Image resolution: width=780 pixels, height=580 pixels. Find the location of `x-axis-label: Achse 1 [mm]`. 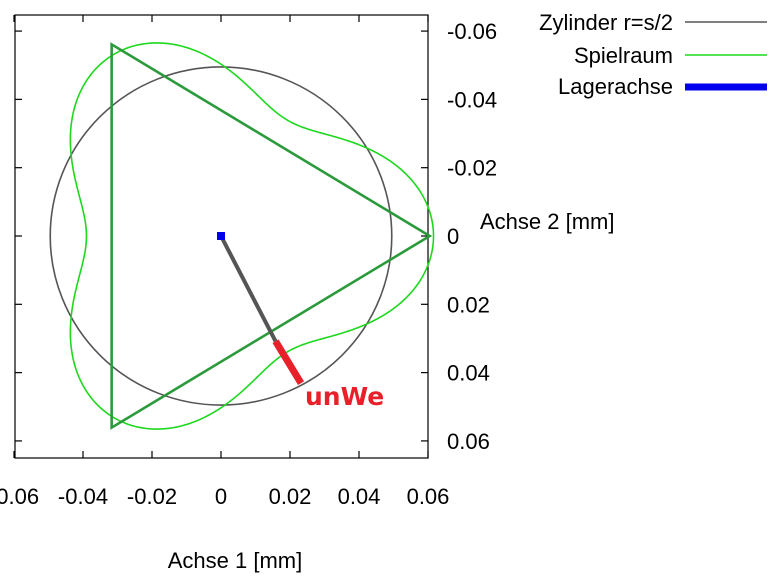

x-axis-label: Achse 1 [mm] is located at coordinates (235, 560).